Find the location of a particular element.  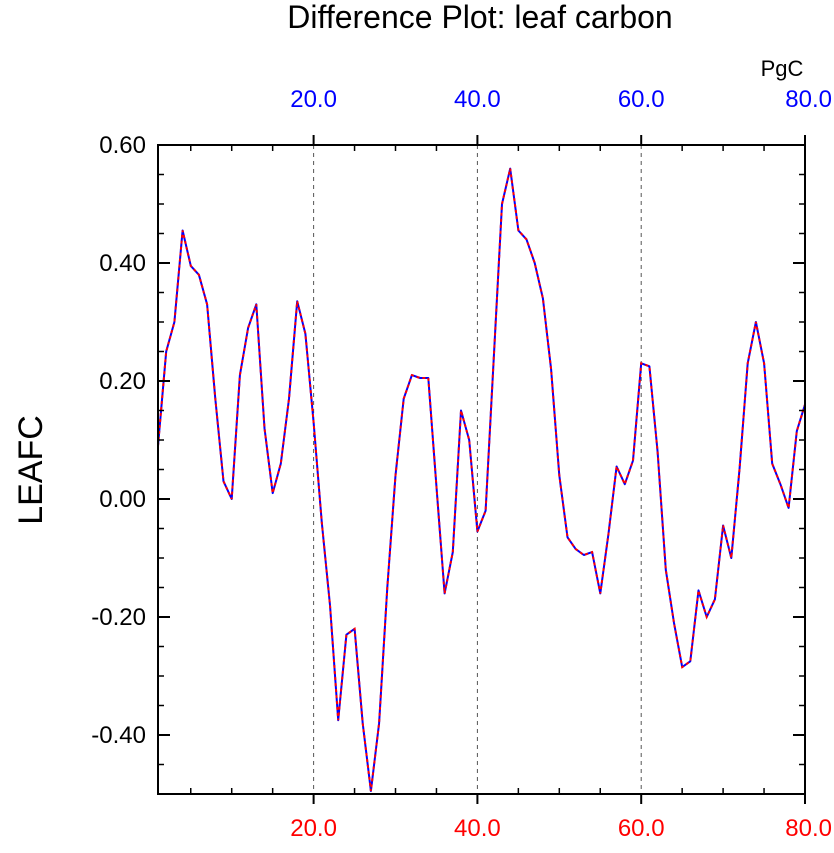

y-axis-label: LEAFC is located at coordinates (31, 470).